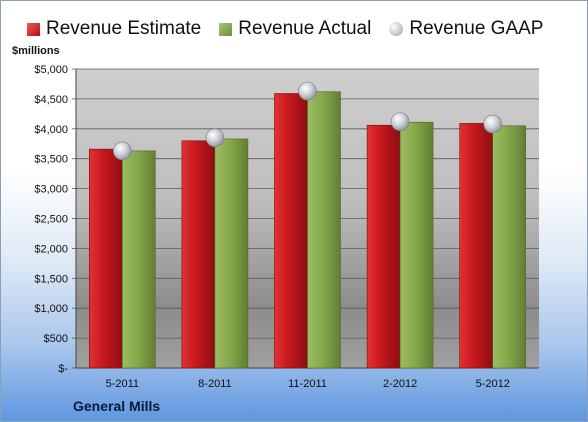 This screenshot has width=588, height=422. I want to click on y-tick-label: $1,500, so click(51, 279).